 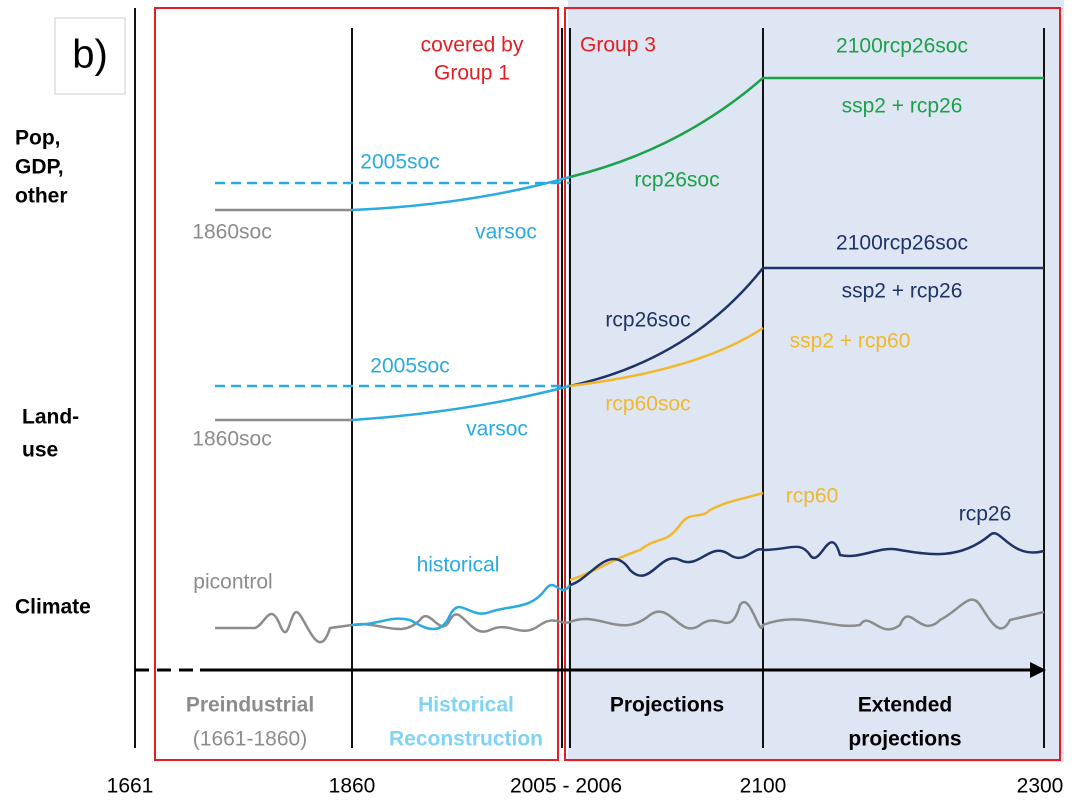 What do you see at coordinates (812, 496) in the screenshot?
I see `curve-label: rcp60` at bounding box center [812, 496].